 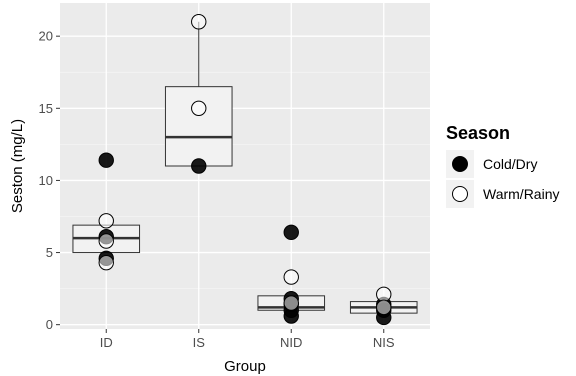 What do you see at coordinates (198, 126) in the screenshot?
I see `box-body` at bounding box center [198, 126].